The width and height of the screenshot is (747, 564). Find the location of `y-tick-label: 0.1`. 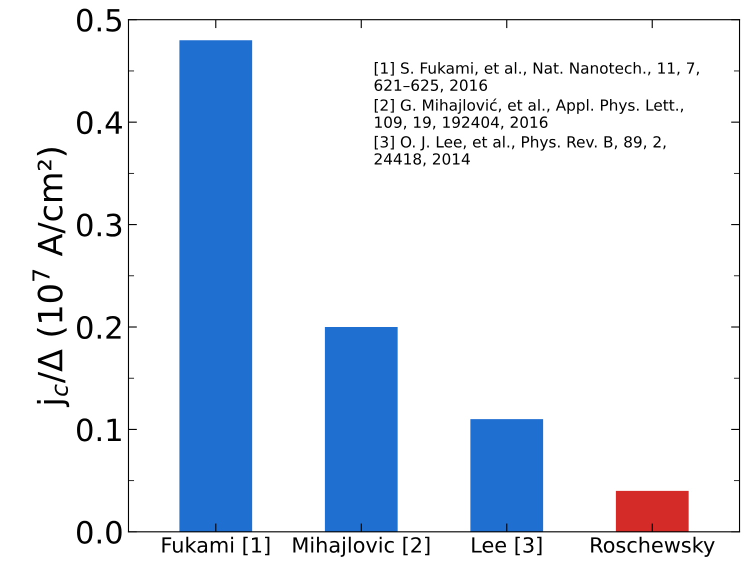

y-tick-label: 0.1 is located at coordinates (99, 430).